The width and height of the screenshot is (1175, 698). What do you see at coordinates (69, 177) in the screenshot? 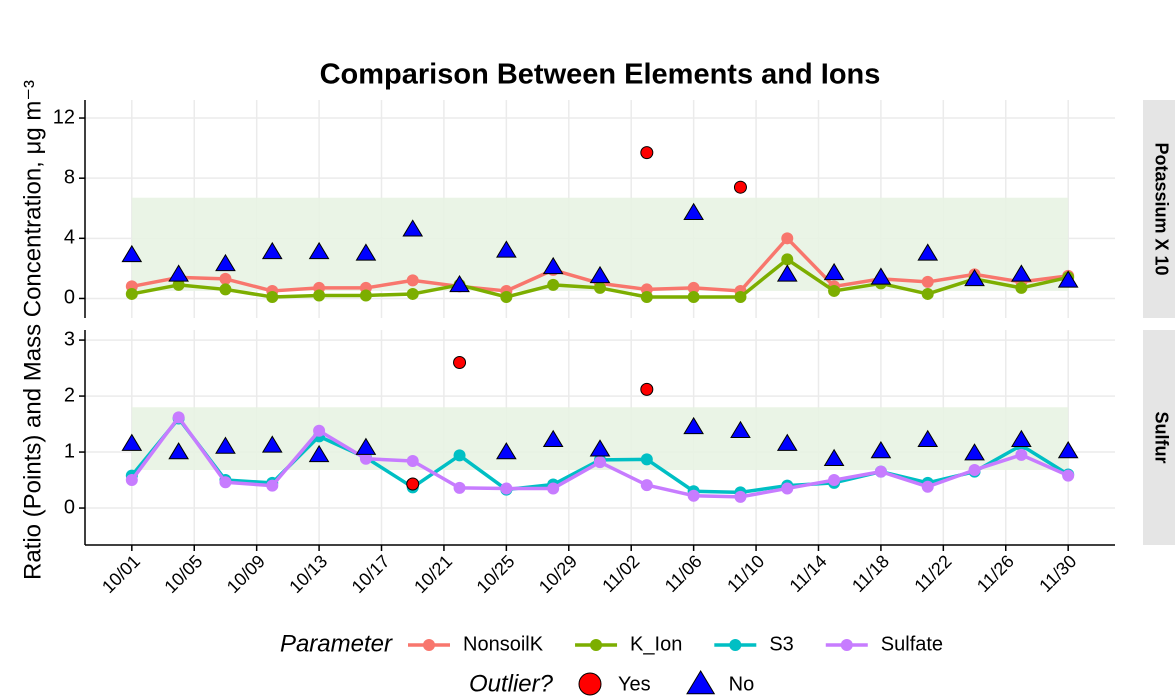
I see `y-tick-label: 8` at bounding box center [69, 177].